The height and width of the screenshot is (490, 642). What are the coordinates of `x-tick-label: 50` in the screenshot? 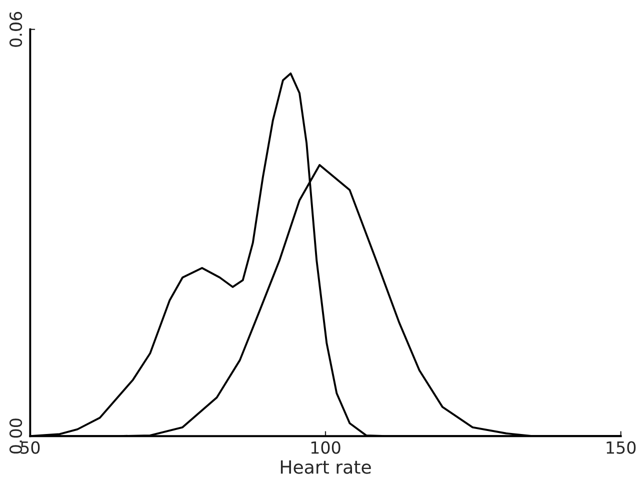 It's located at (30, 447).